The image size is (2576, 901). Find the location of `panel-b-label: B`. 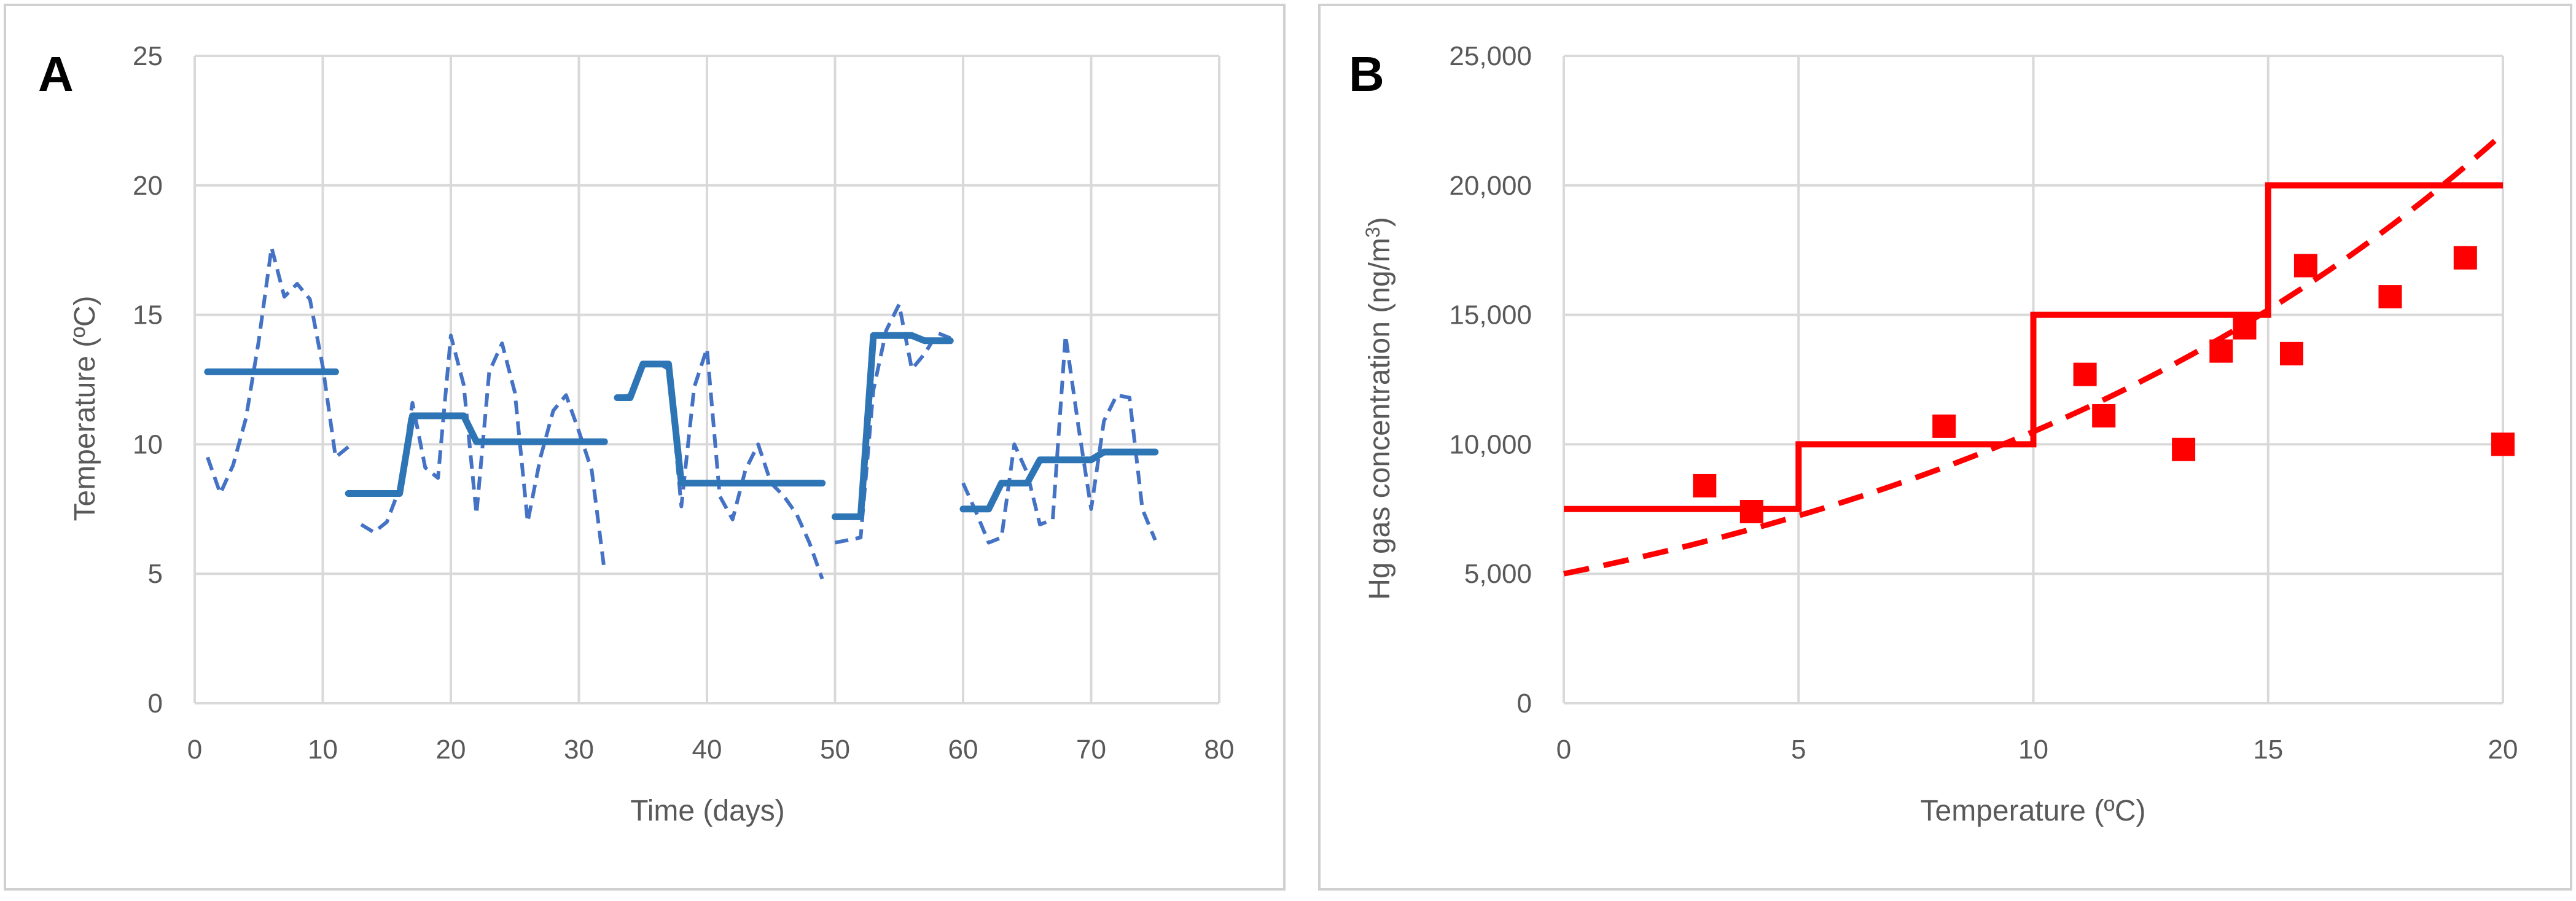

panel-b-label: B is located at coordinates (1366, 74).